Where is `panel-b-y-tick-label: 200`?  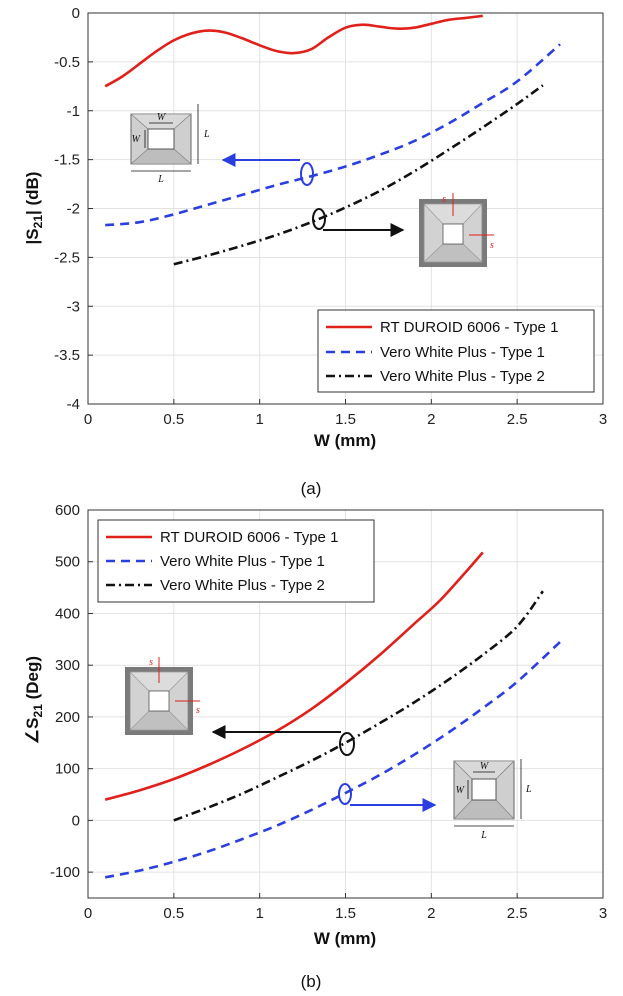
panel-b-y-tick-label: 200 is located at coordinates (67, 717).